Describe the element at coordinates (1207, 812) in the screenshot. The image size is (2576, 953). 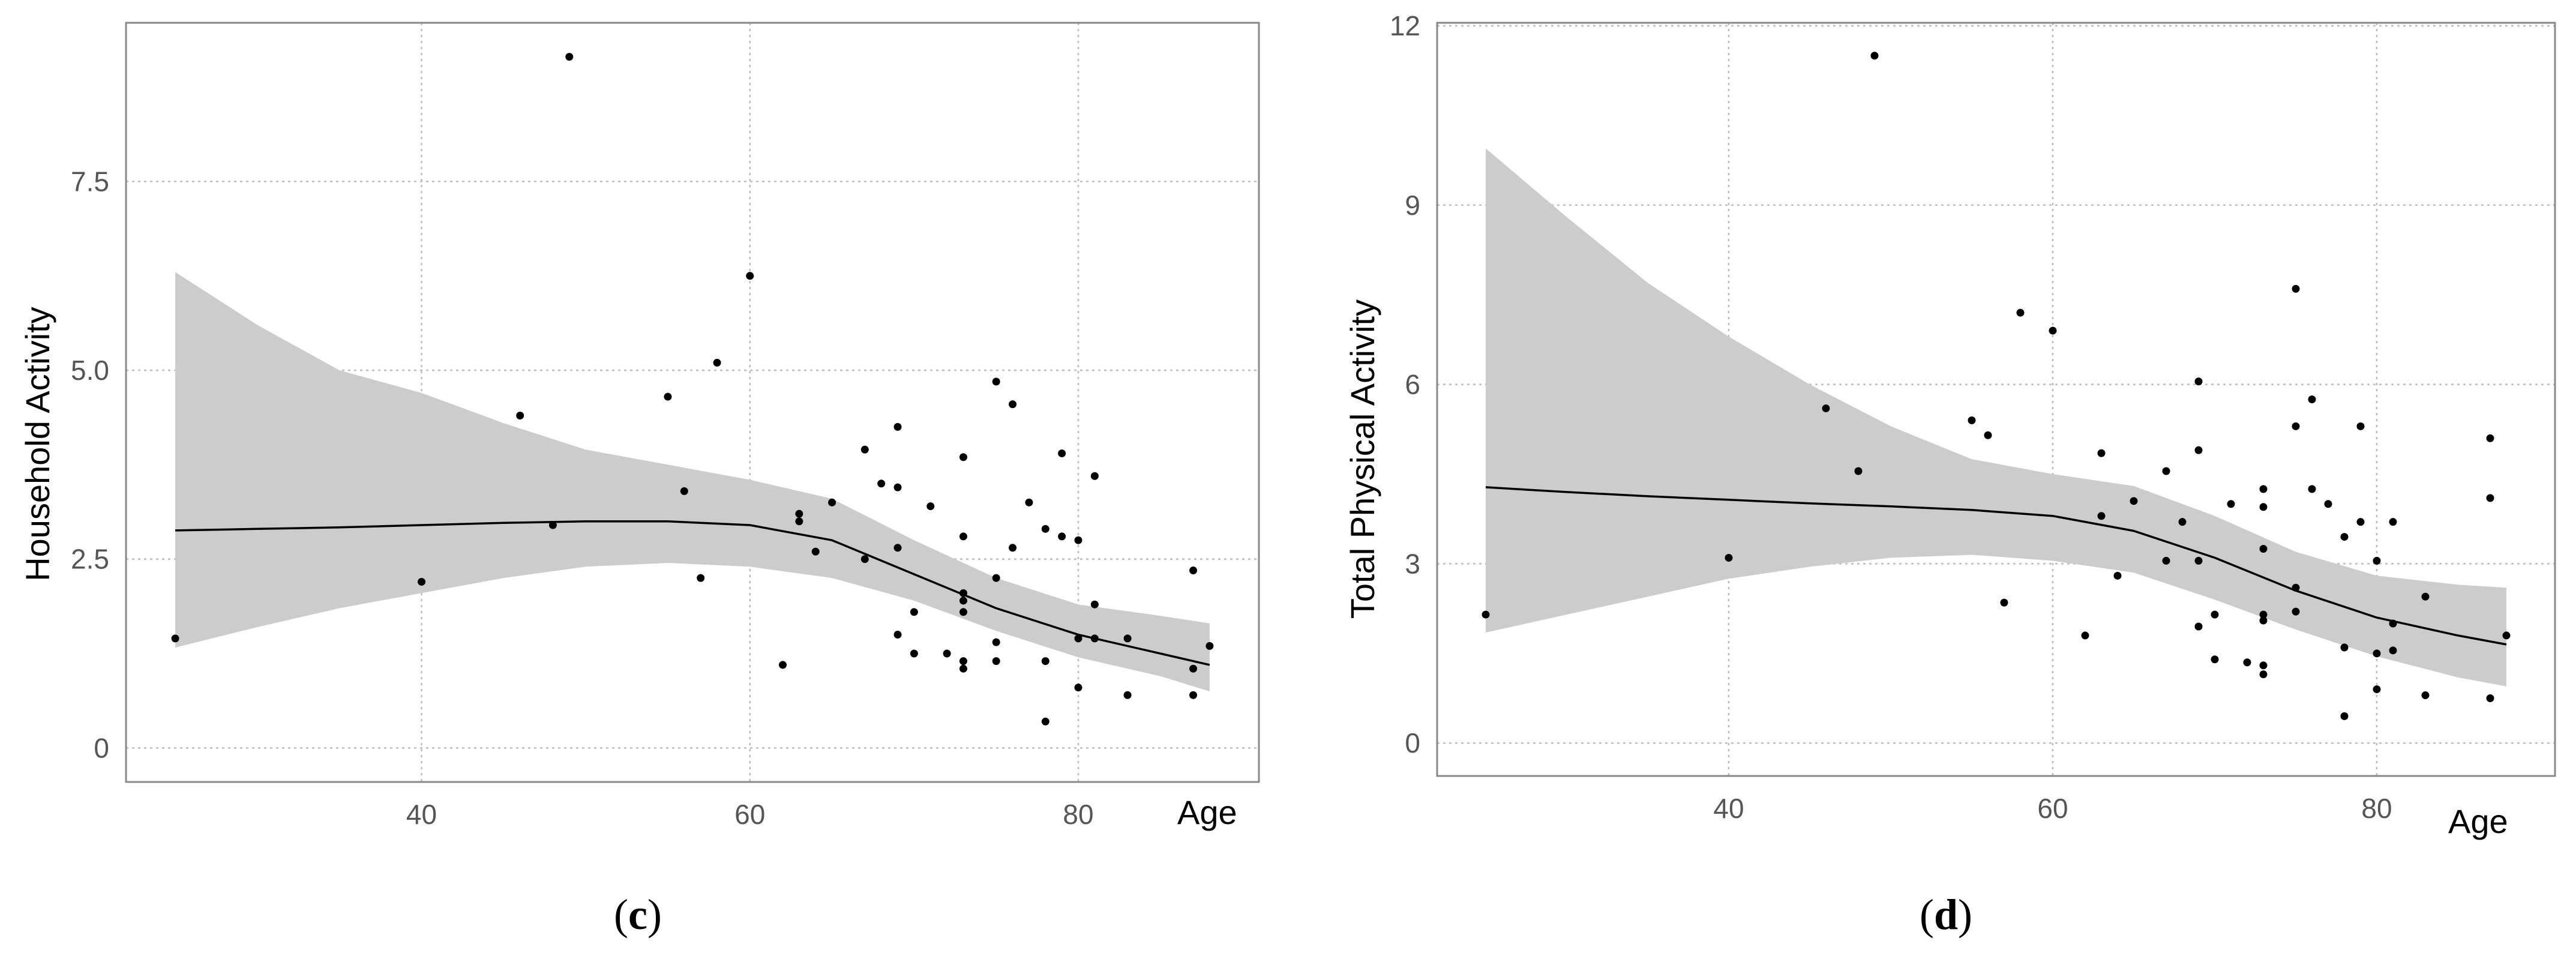
I see `panel-c-x-axis-label: Age` at that location.